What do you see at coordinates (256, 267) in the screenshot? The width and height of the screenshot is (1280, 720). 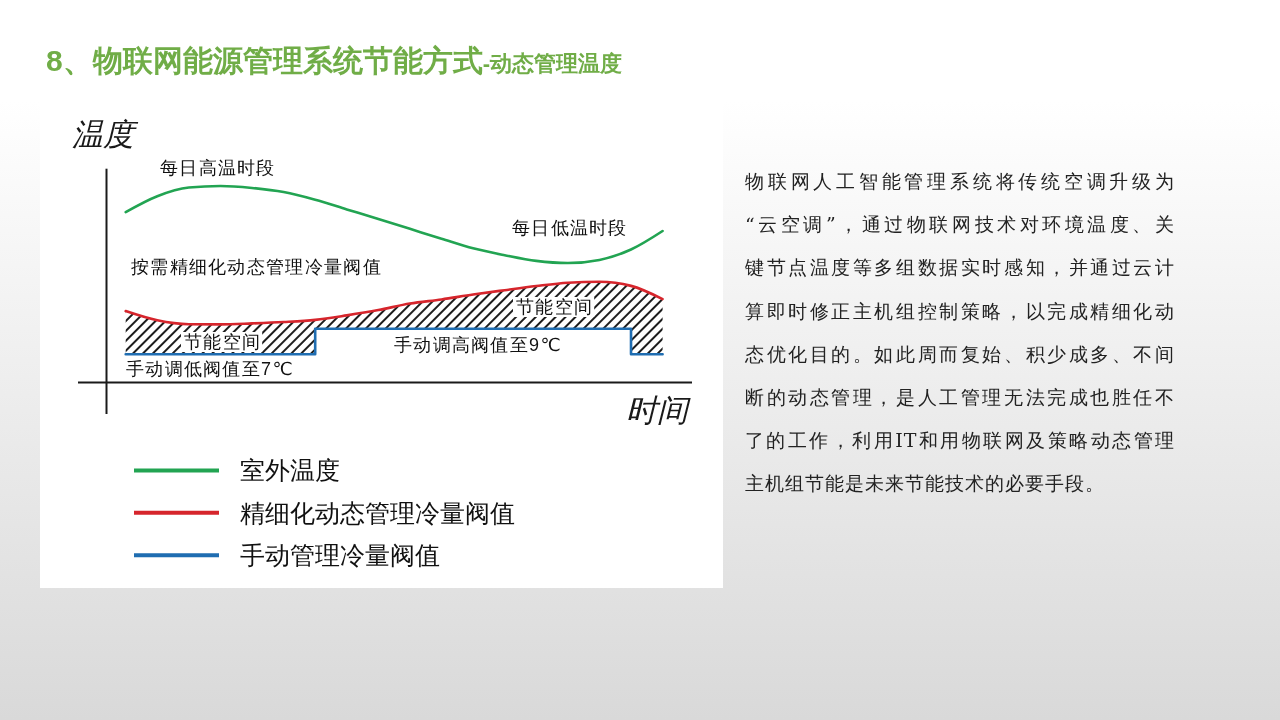 I see `annotation: 按需精细化动态管理冷量阀值` at bounding box center [256, 267].